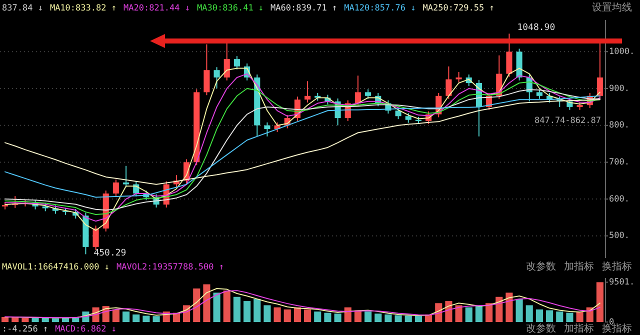  I want to click on text: MA20:821.44 ↓, so click(156, 8).